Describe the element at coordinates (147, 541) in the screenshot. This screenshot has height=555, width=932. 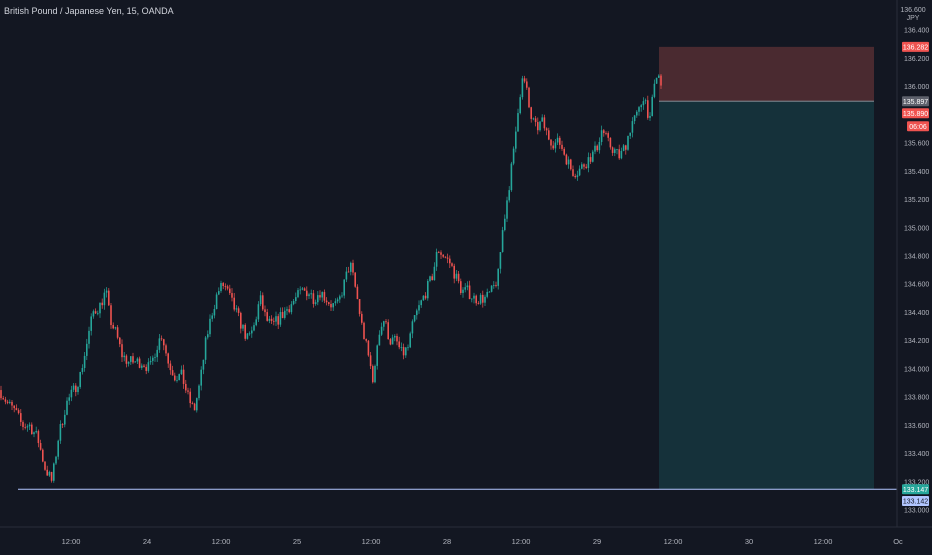
I see `x-tick-label: 24` at that location.